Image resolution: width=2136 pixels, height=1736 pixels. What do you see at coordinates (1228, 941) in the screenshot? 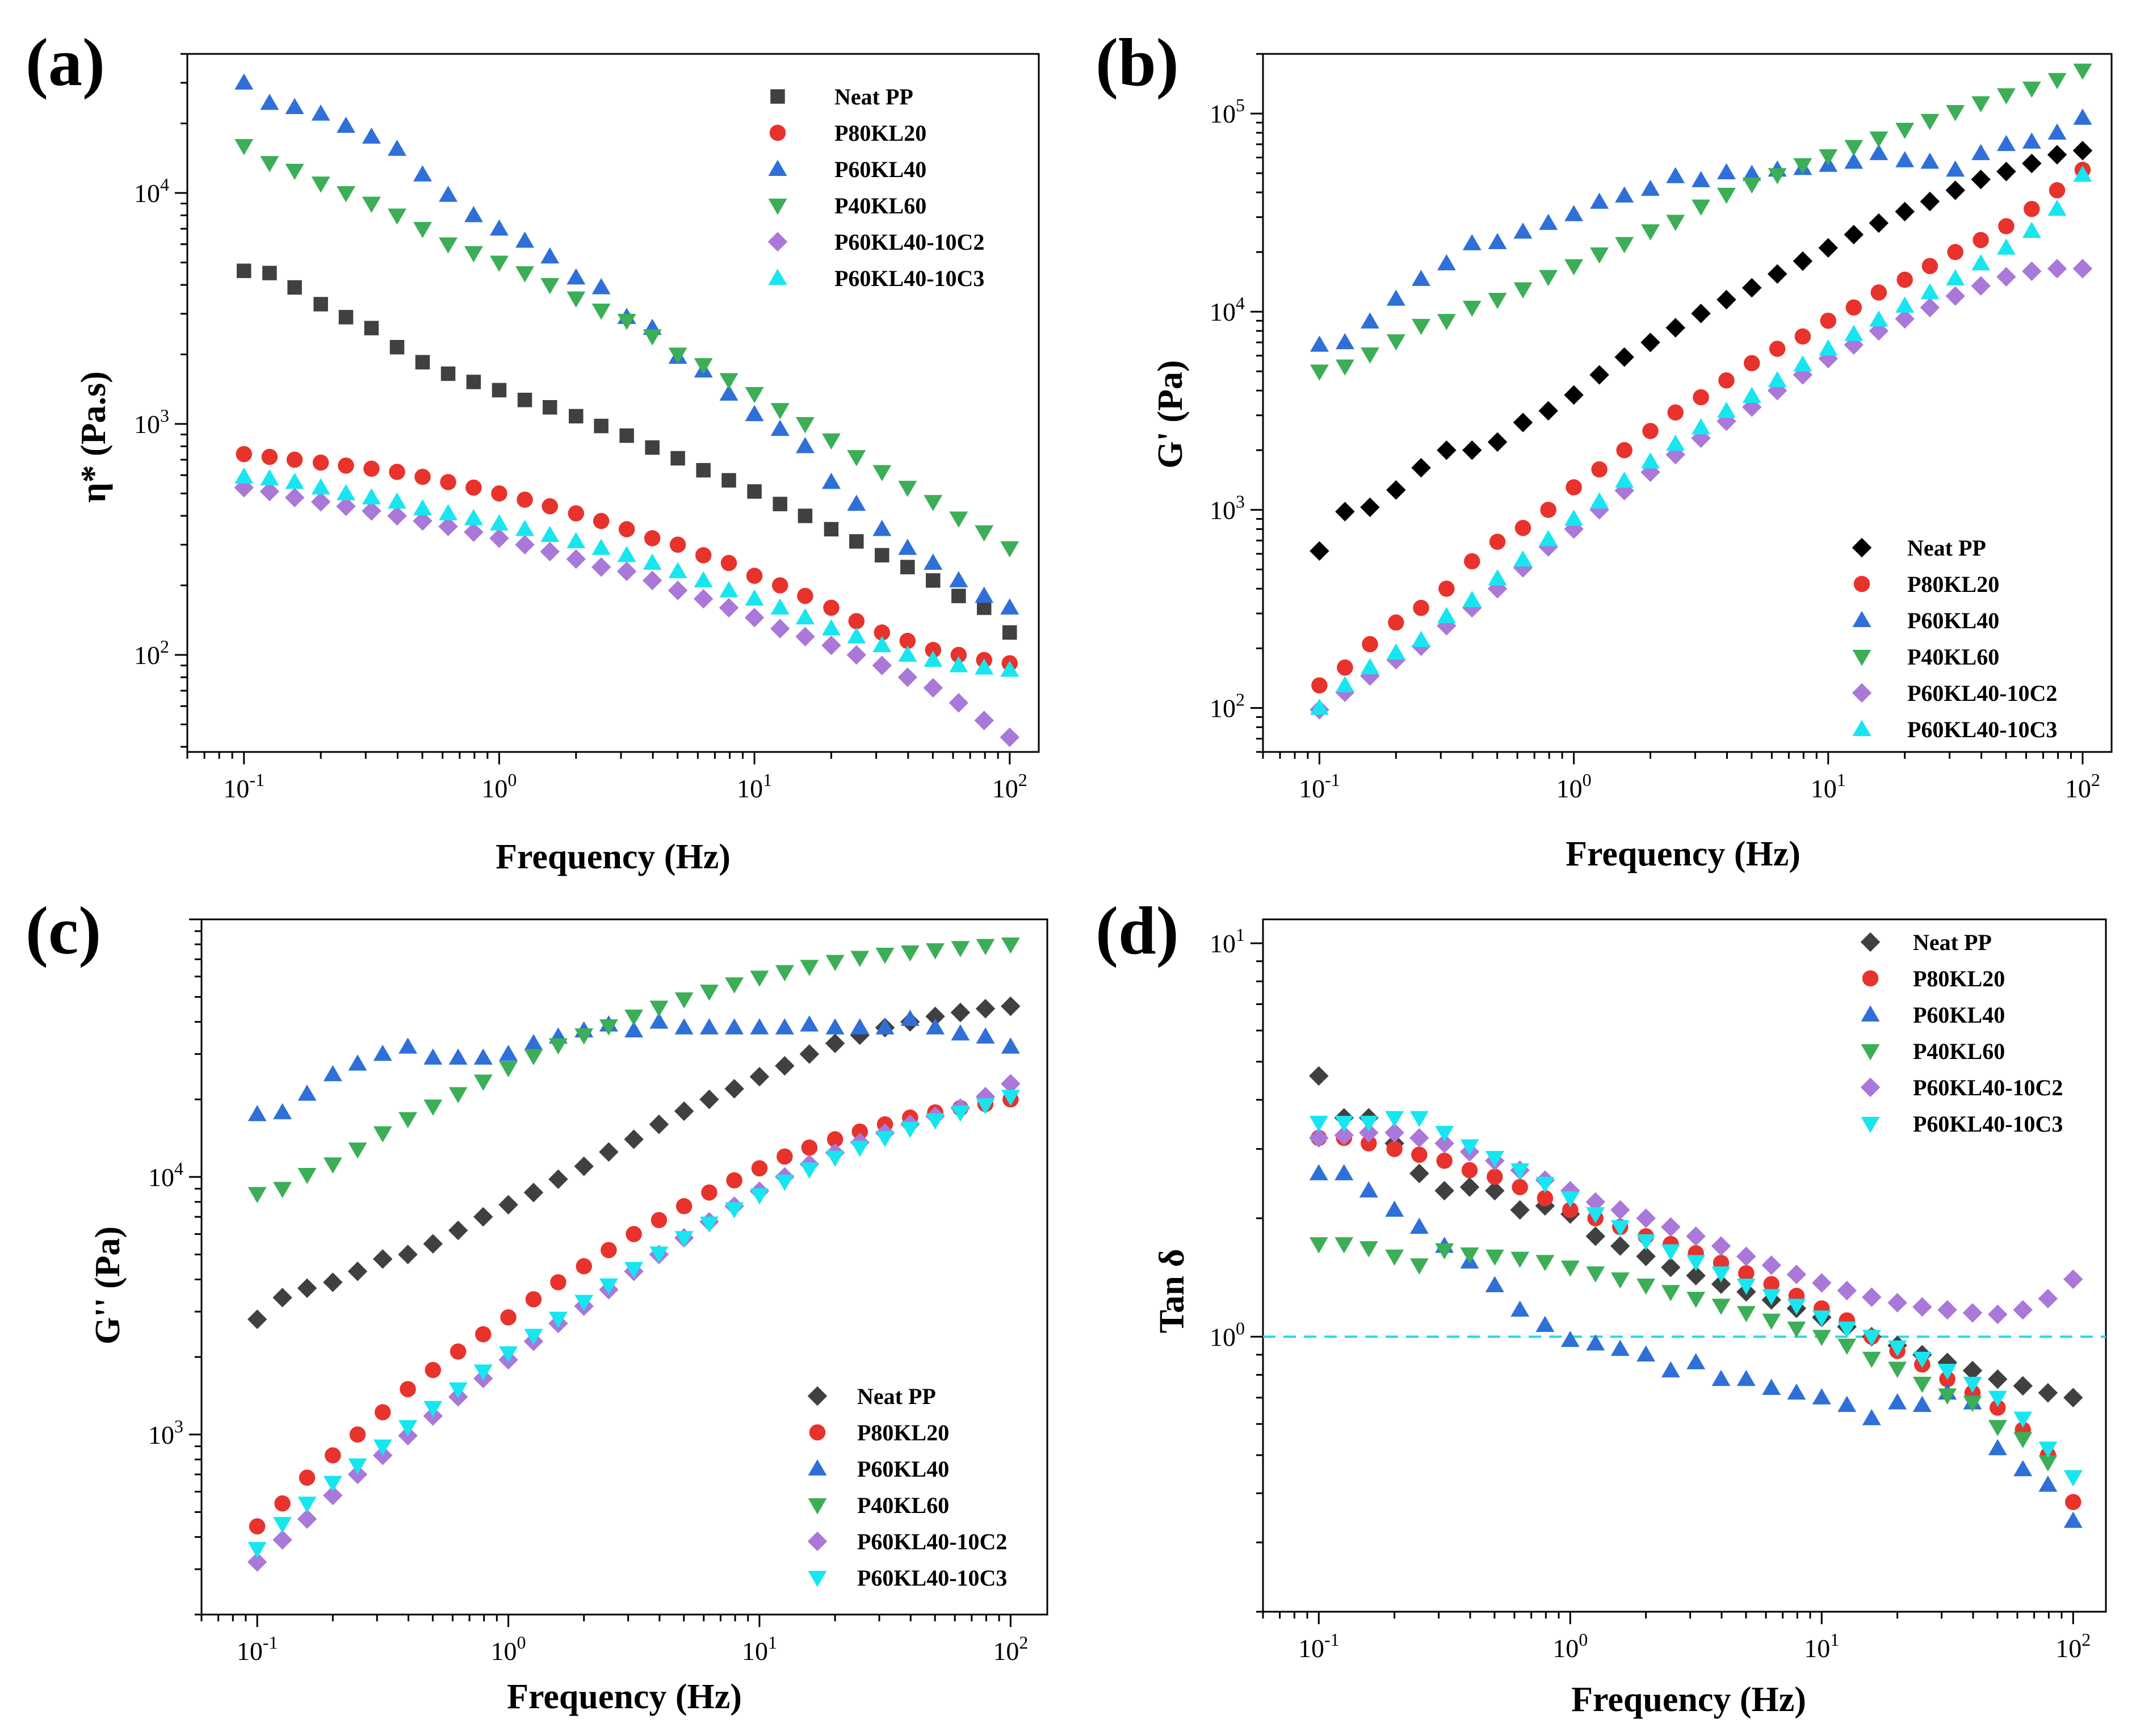
I see `panel-d-y-tick-label: 101` at bounding box center [1228, 941].